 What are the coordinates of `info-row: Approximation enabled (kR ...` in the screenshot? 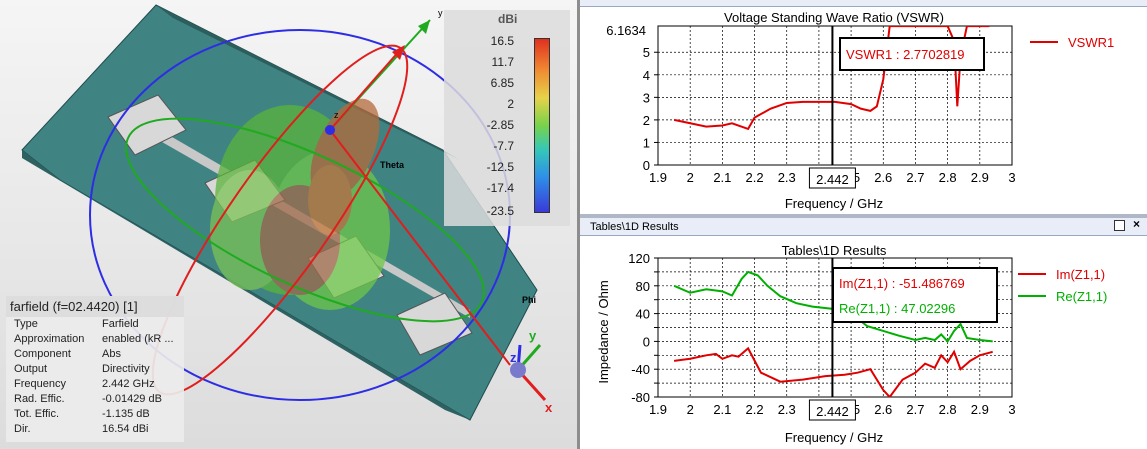 It's located at (94, 339).